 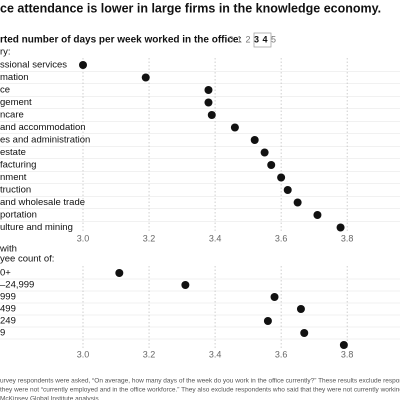 I want to click on category-label: facturing, so click(x=18, y=165).